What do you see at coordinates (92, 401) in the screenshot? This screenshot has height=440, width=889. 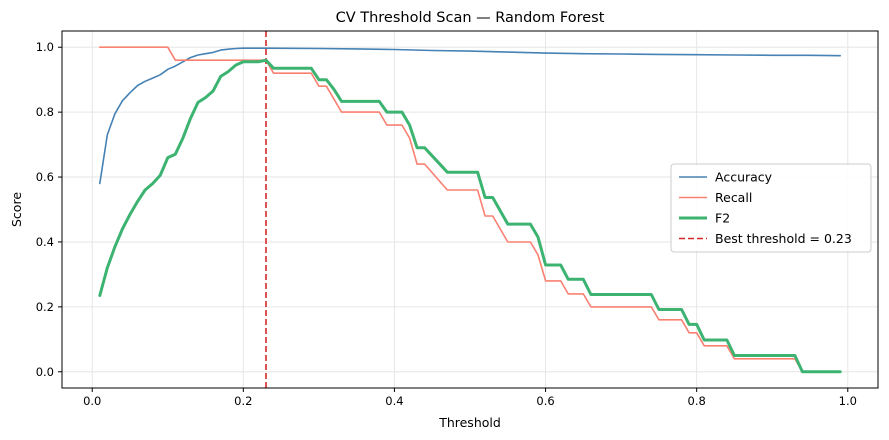 I see `x-tick-label: 0.0` at bounding box center [92, 401].